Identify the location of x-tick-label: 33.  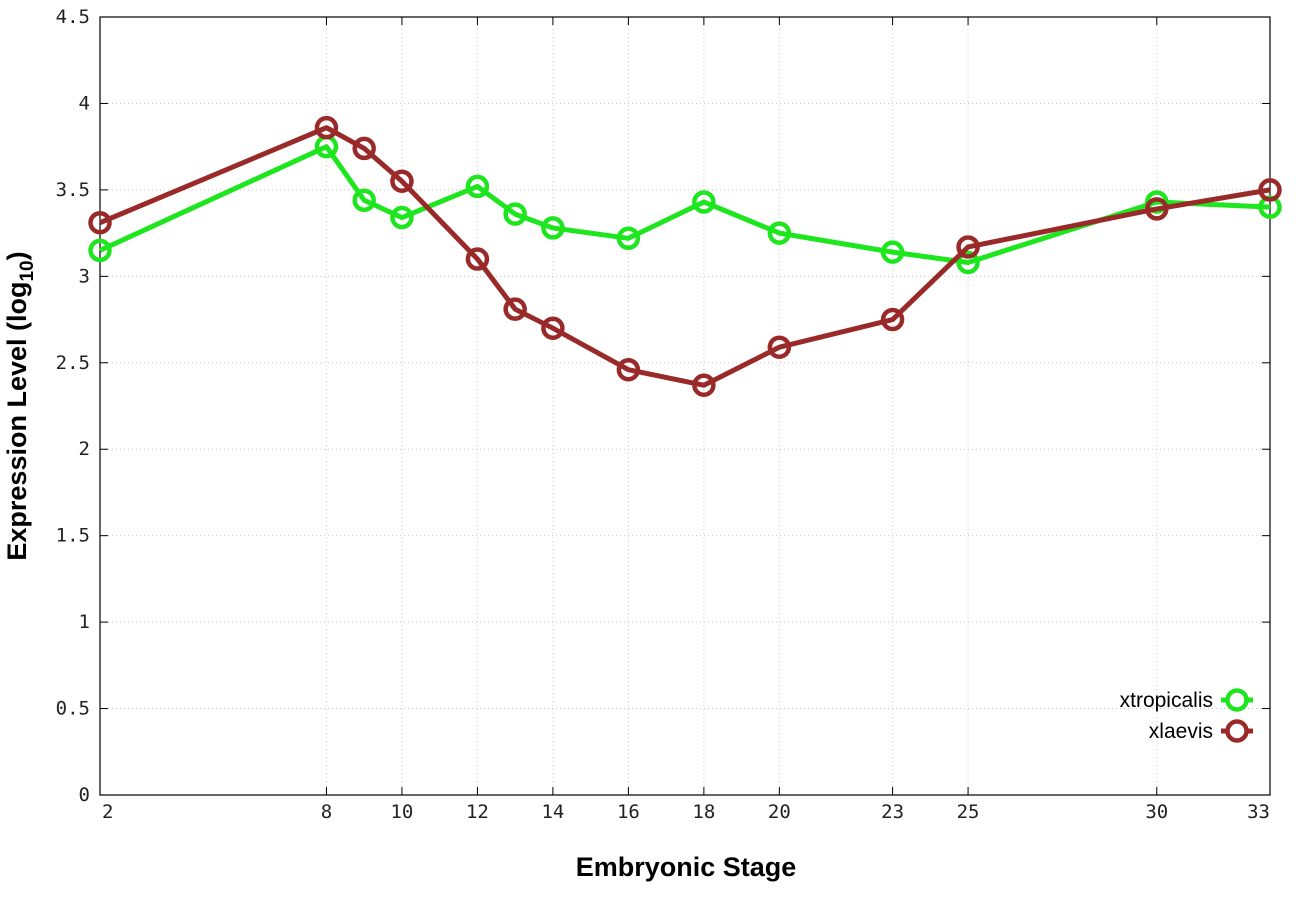
(1258, 812).